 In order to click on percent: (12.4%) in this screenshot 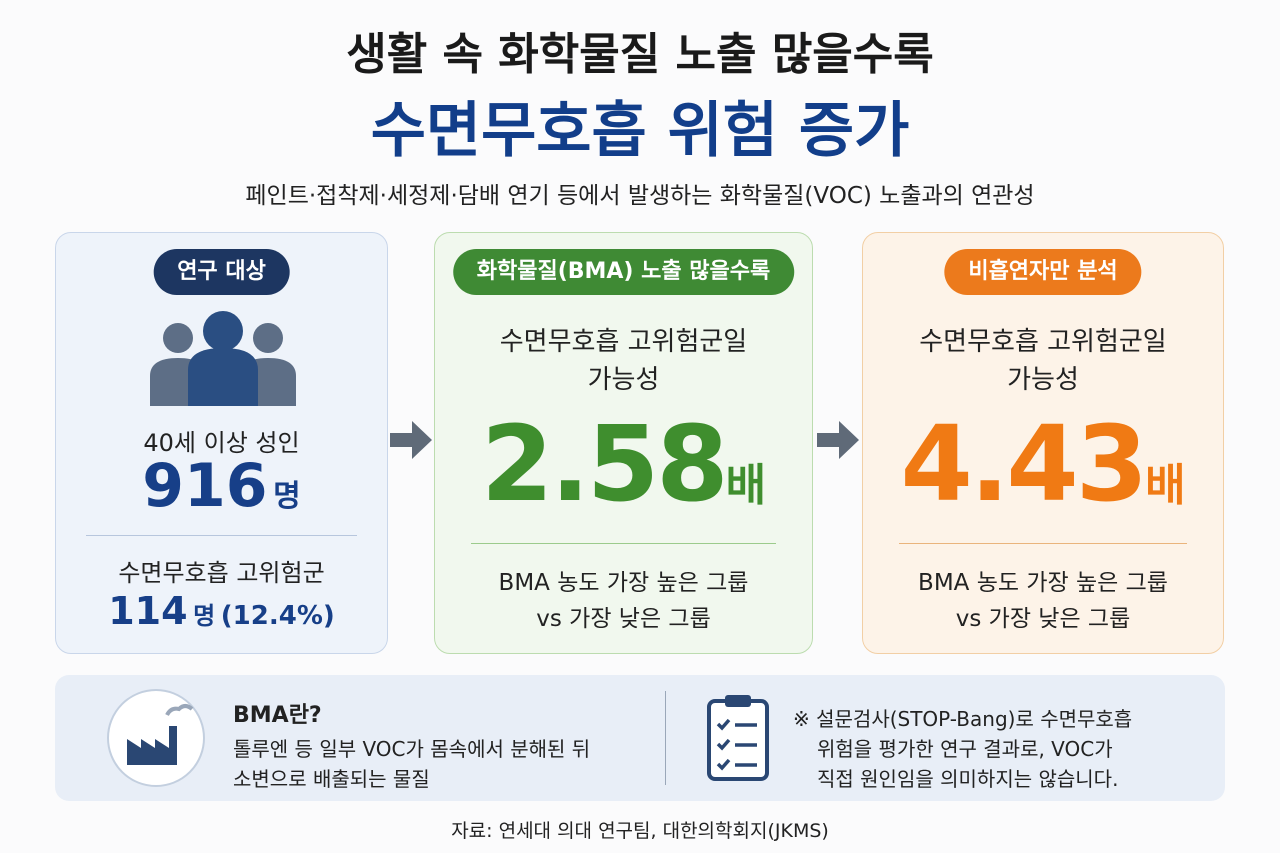, I will do `click(277, 616)`.